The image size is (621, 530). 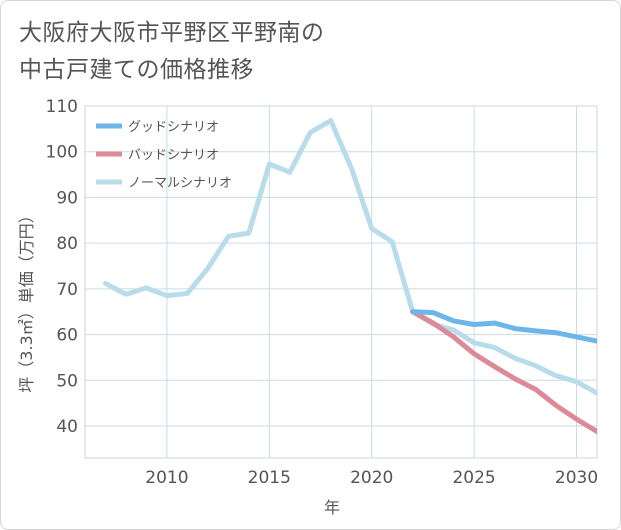 What do you see at coordinates (180, 183) in the screenshot?
I see `legend-label: ノーマルシナリオ` at bounding box center [180, 183].